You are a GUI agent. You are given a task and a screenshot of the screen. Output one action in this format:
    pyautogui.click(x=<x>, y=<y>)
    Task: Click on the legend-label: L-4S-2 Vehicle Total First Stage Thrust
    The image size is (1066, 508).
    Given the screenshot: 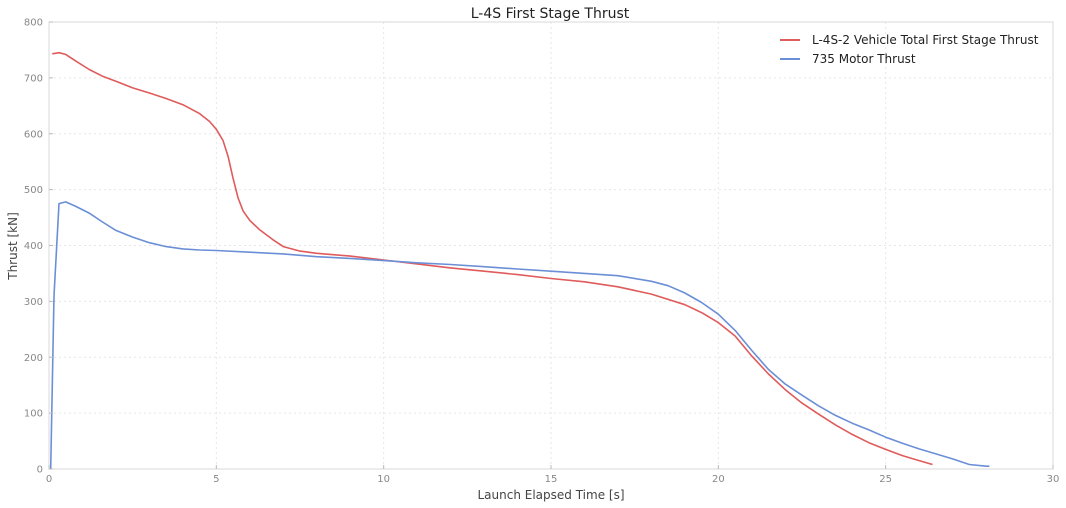 What is the action you would take?
    pyautogui.click(x=925, y=40)
    